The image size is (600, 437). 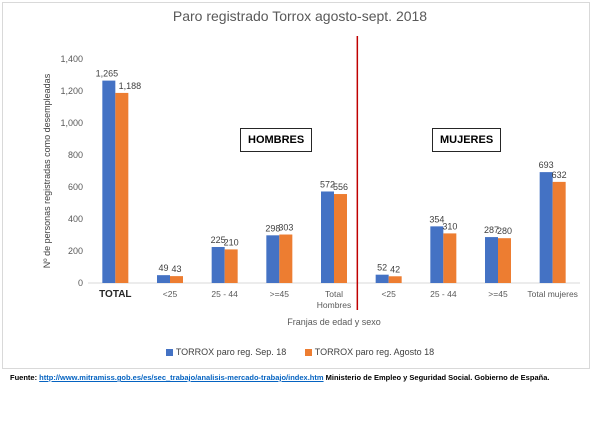 I want to click on legend-item-sep: TORROX paro reg. Sep. 18, so click(x=226, y=352).